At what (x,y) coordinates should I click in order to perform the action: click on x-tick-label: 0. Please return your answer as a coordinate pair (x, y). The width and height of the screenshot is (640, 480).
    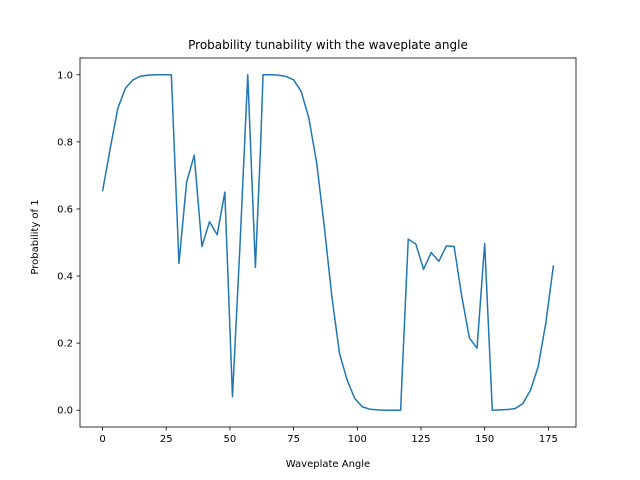
    Looking at the image, I should click on (102, 439).